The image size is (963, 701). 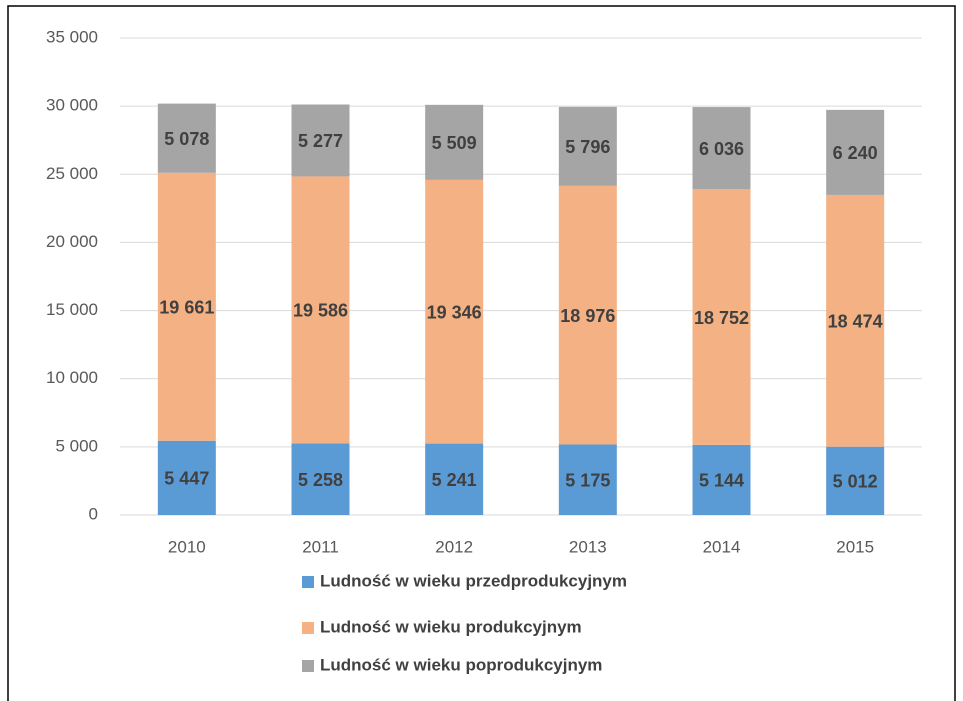 What do you see at coordinates (72, 173) in the screenshot?
I see `y-tick-label: 25 000` at bounding box center [72, 173].